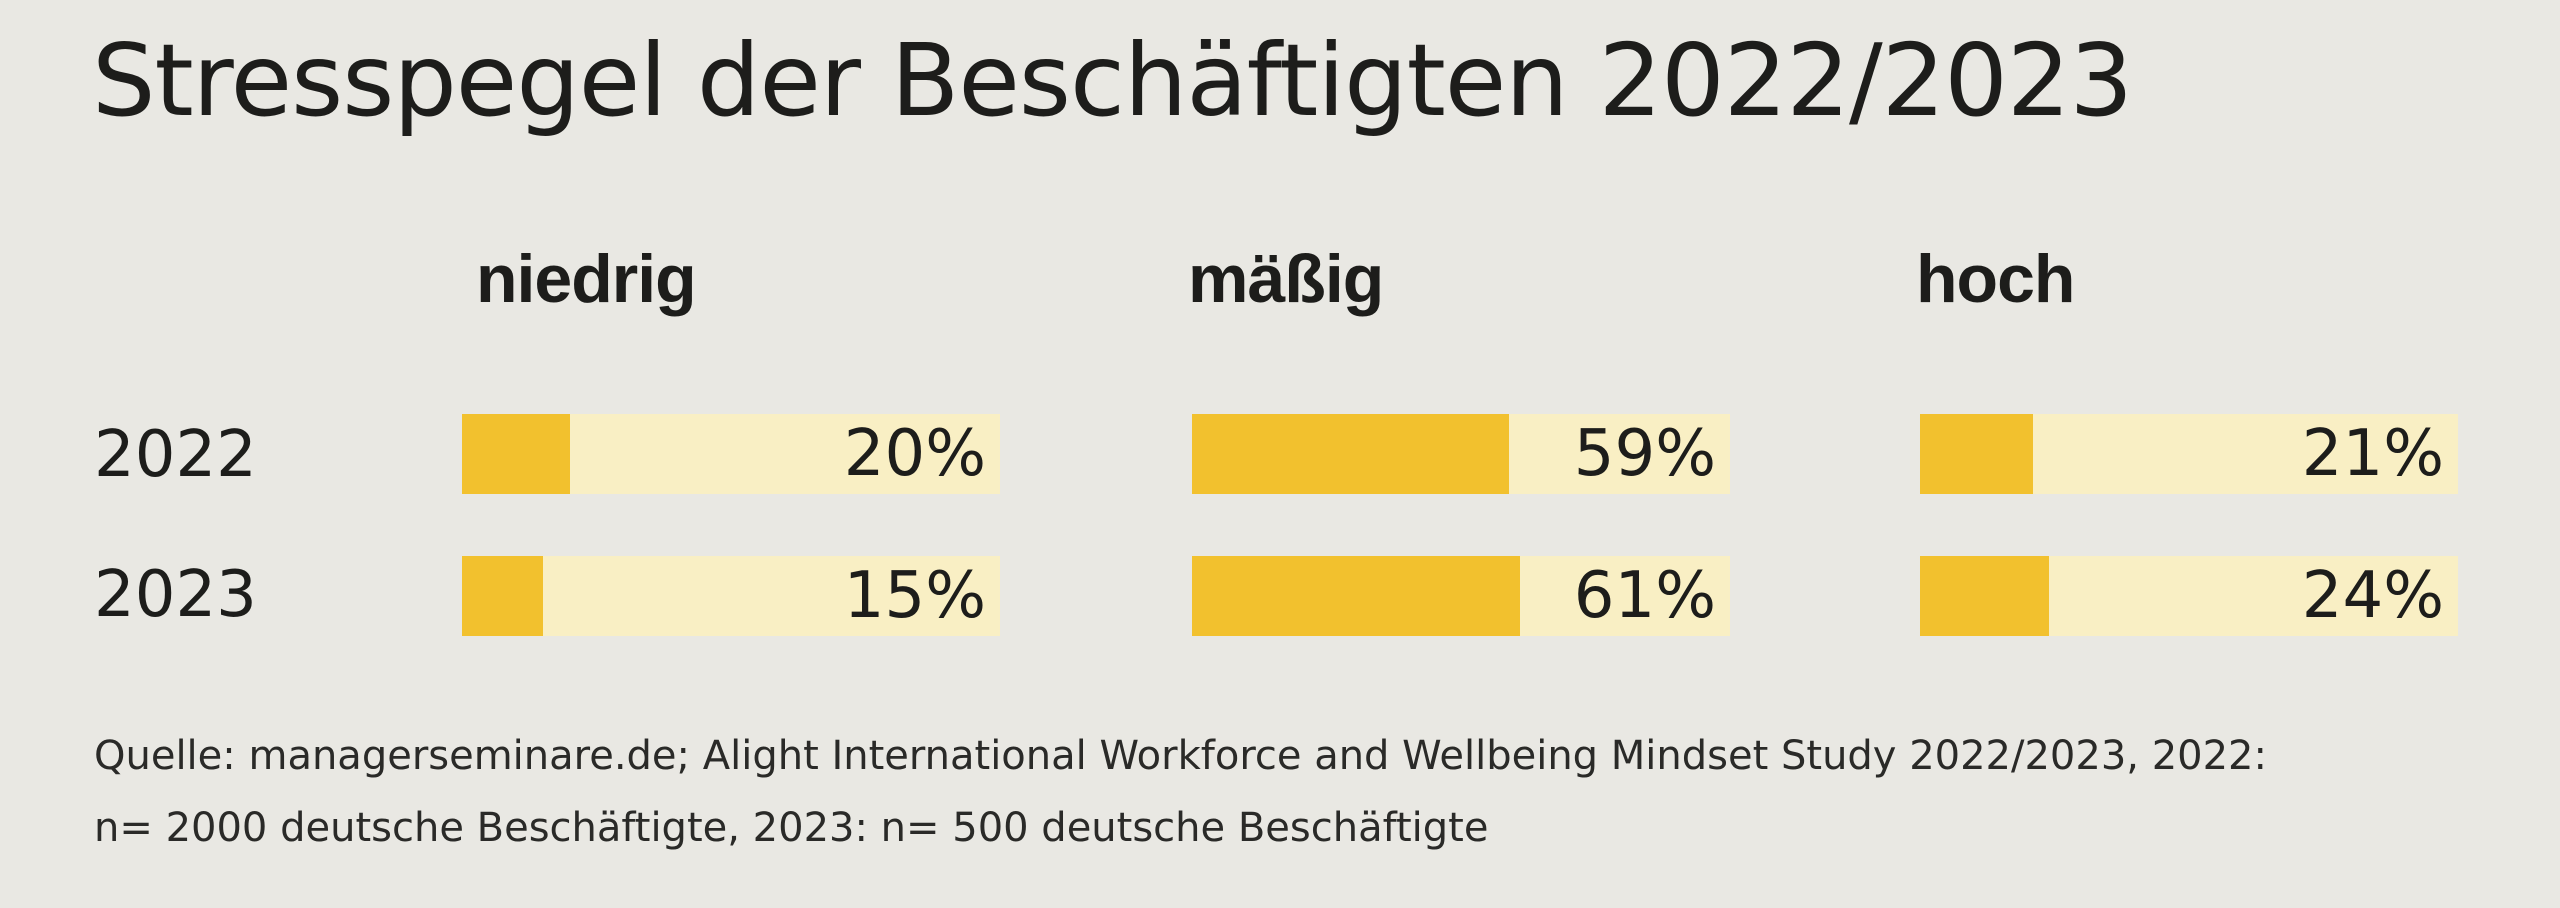 The image size is (2560, 908). Describe the element at coordinates (1984, 596) in the screenshot. I see `bar-2023-hoch` at that location.